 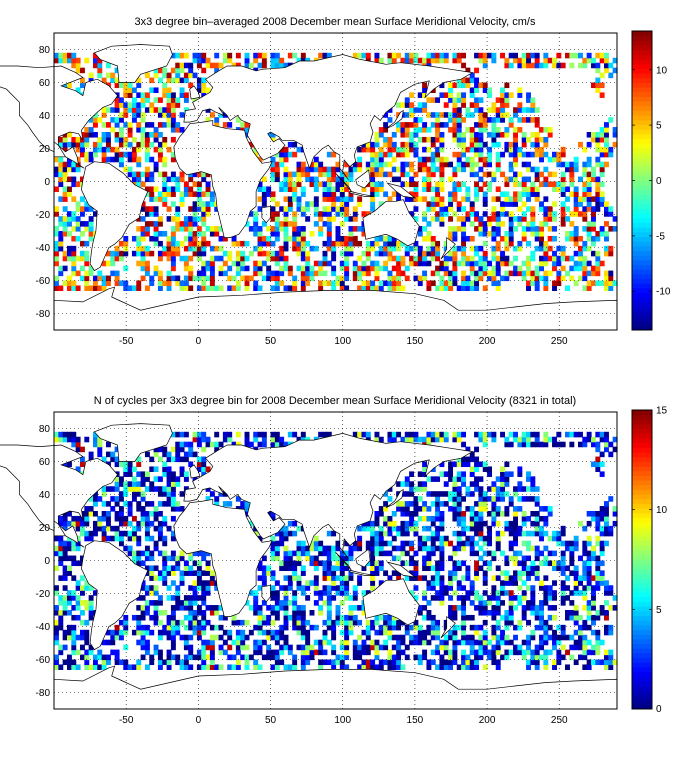 I want to click on y-tick-label: 20, so click(x=45, y=149).